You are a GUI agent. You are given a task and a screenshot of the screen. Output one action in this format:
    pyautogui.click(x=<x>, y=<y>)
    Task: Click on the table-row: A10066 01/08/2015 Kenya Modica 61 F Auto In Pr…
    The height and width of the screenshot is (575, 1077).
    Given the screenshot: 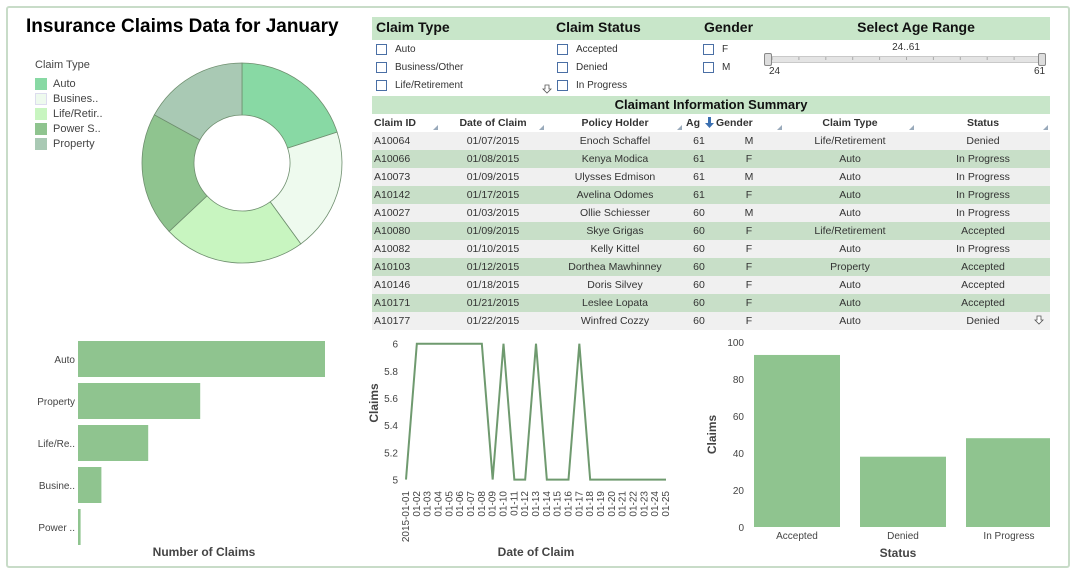 What is the action you would take?
    pyautogui.click(x=711, y=159)
    